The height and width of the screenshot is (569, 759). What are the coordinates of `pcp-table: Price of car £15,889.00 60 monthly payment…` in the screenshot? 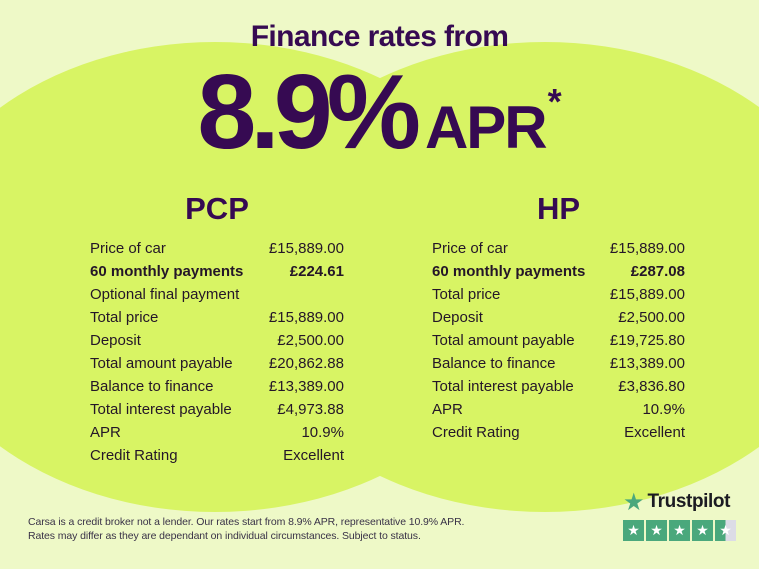 It's located at (217, 352).